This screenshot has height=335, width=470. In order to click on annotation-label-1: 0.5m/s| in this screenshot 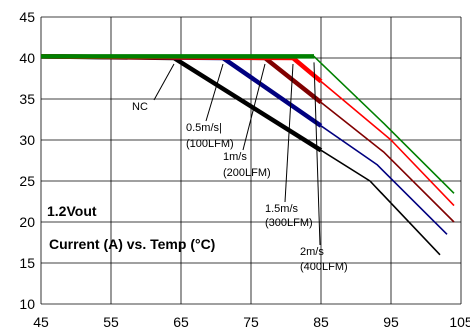, I will do `click(204, 128)`.